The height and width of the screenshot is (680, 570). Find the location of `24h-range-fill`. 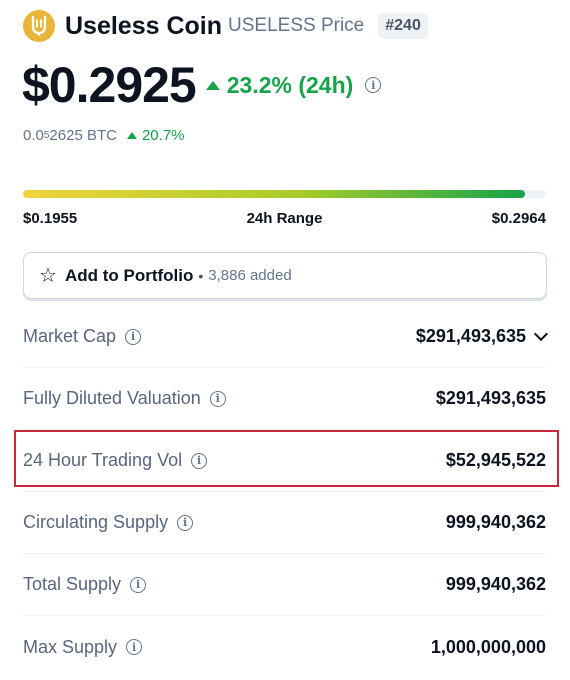

24h-range-fill is located at coordinates (274, 194).